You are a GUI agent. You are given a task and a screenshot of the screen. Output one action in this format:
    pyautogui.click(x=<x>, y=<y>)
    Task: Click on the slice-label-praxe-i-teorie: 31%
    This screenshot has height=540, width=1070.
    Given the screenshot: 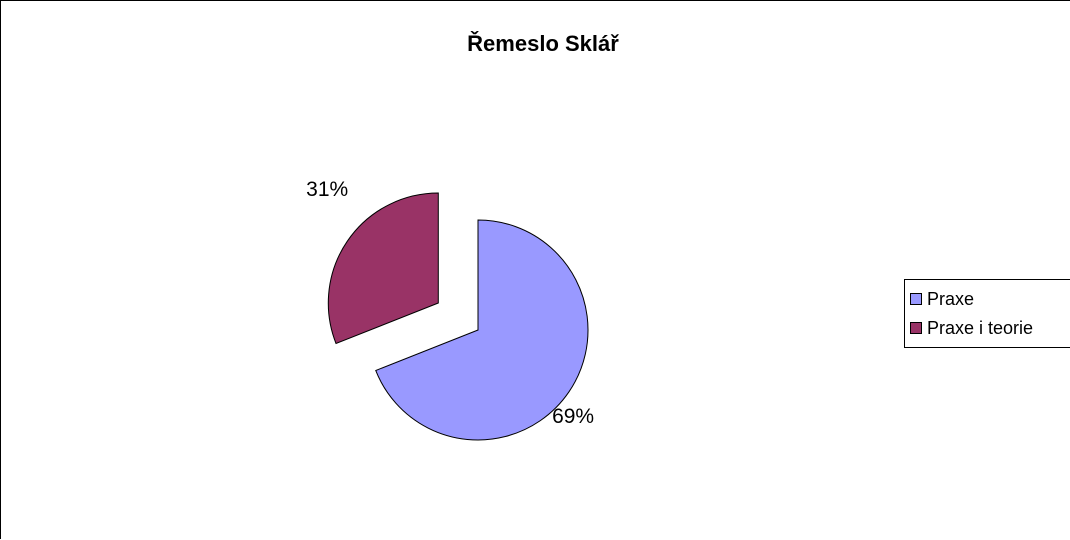 What is the action you would take?
    pyautogui.click(x=327, y=189)
    